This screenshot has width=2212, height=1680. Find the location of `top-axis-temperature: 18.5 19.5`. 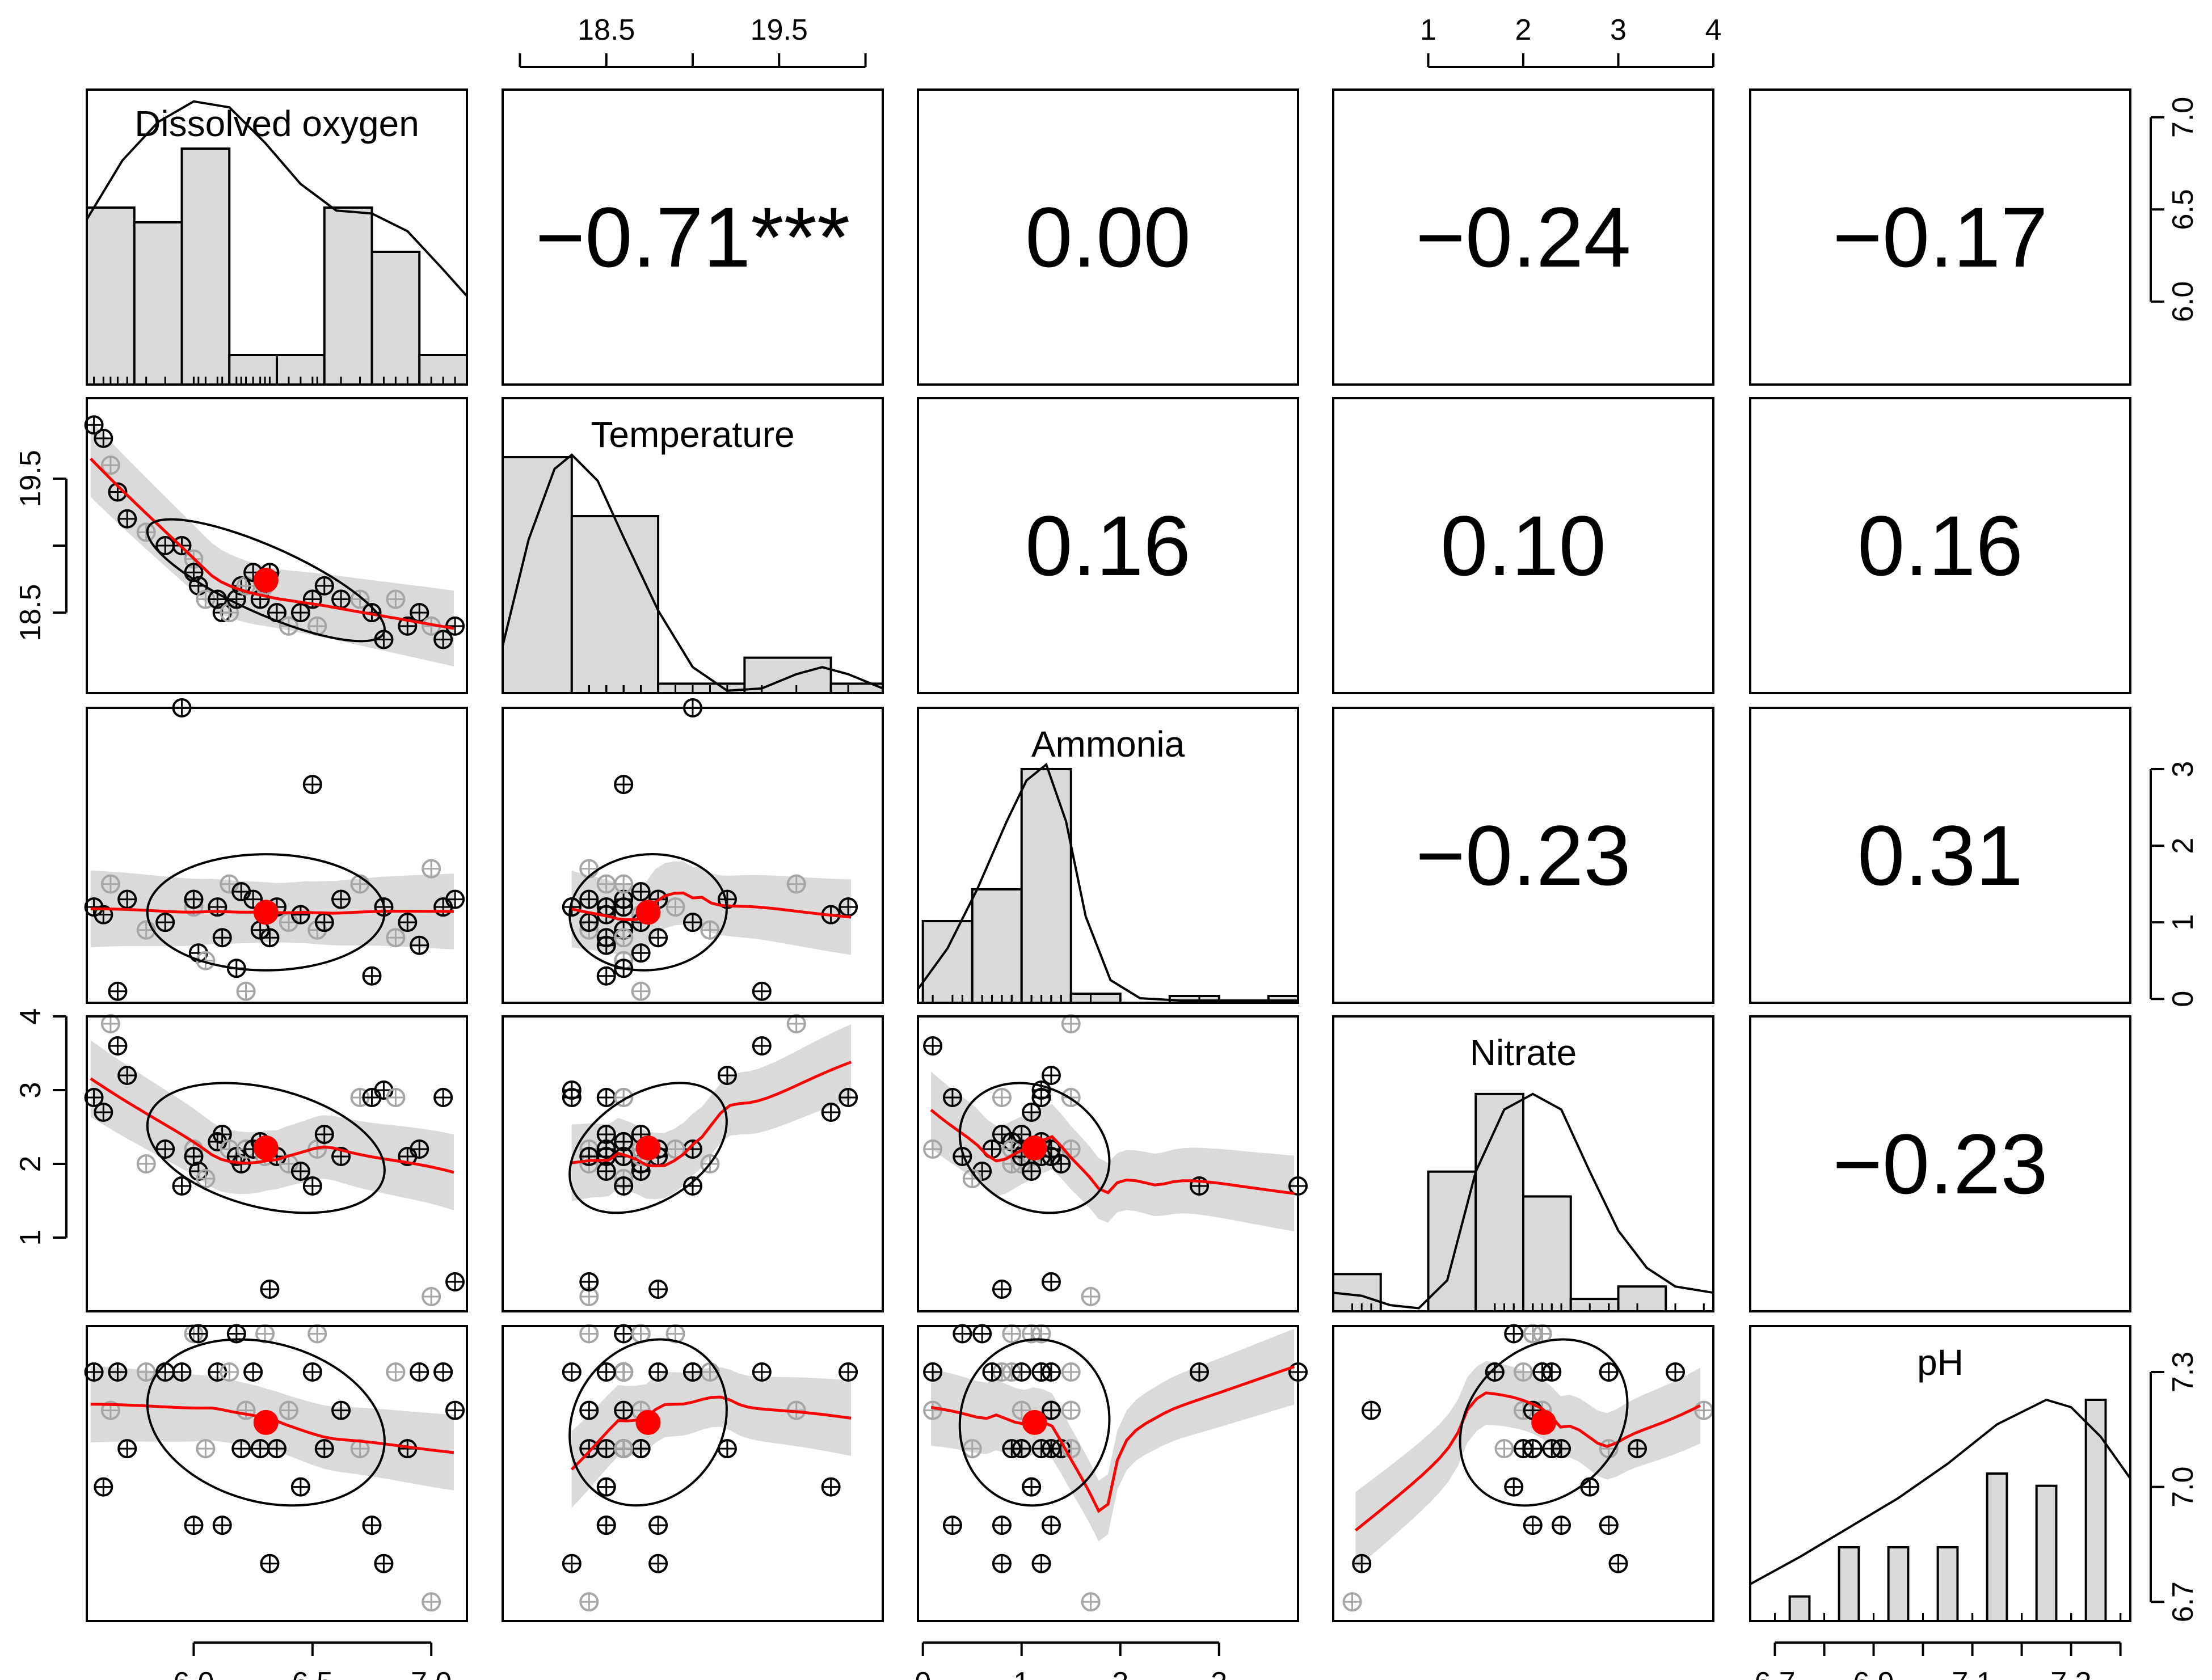

top-axis-temperature: 18.5 19.5 is located at coordinates (693, 41).